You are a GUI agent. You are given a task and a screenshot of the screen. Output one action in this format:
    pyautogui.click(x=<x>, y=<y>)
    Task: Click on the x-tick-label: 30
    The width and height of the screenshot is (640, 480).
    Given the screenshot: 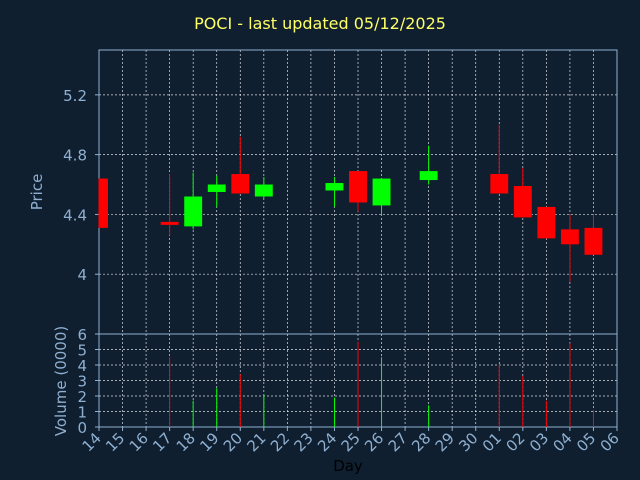 What is the action you would take?
    pyautogui.click(x=468, y=442)
    